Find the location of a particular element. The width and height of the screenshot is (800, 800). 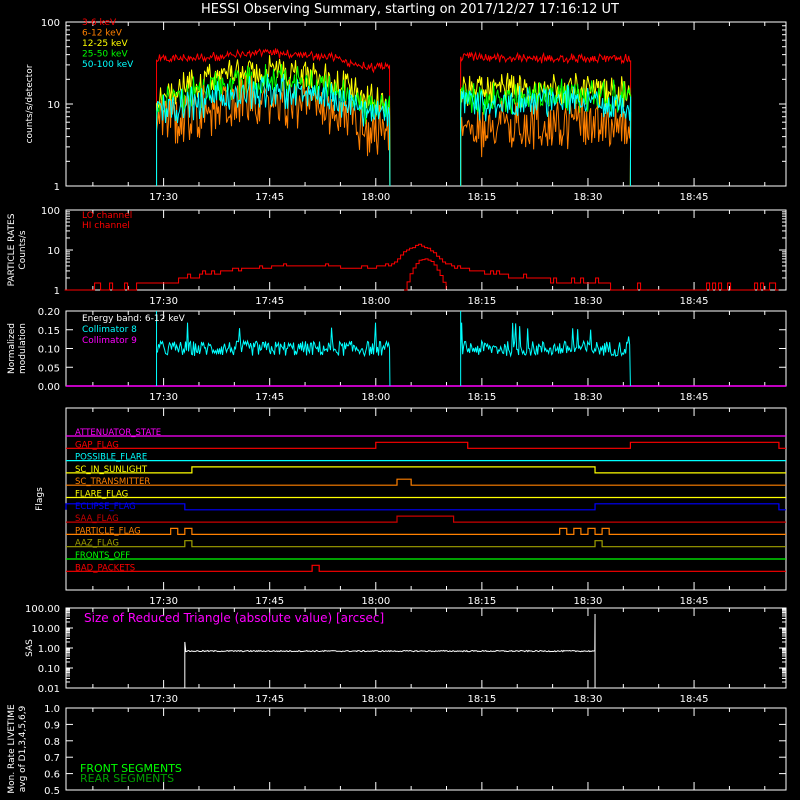

y-tick-label: 0.6 is located at coordinates (52, 775).